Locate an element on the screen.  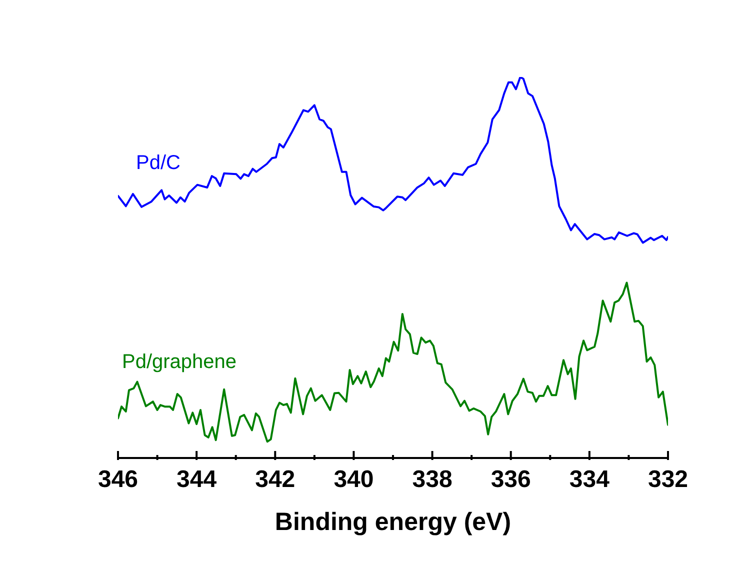
x-tick-label: 342 is located at coordinates (275, 479).